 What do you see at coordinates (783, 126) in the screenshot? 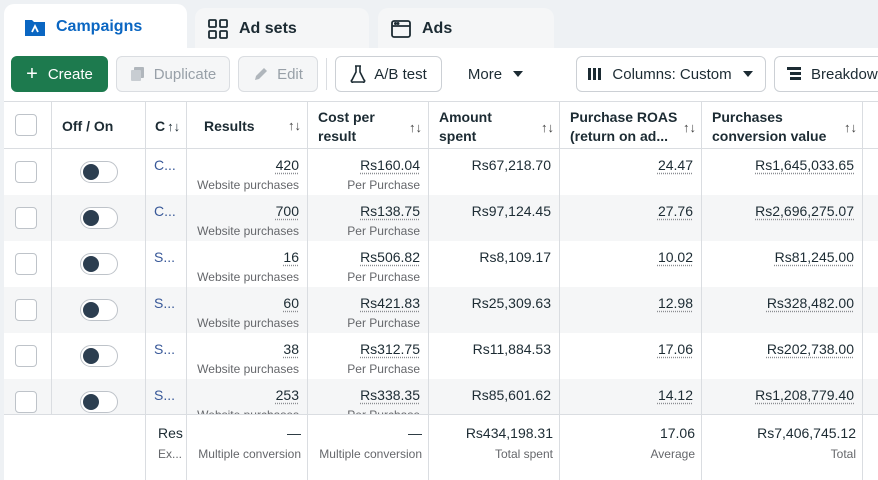
I see `col-conversion-value: Purchases conversion value ↑↓` at bounding box center [783, 126].